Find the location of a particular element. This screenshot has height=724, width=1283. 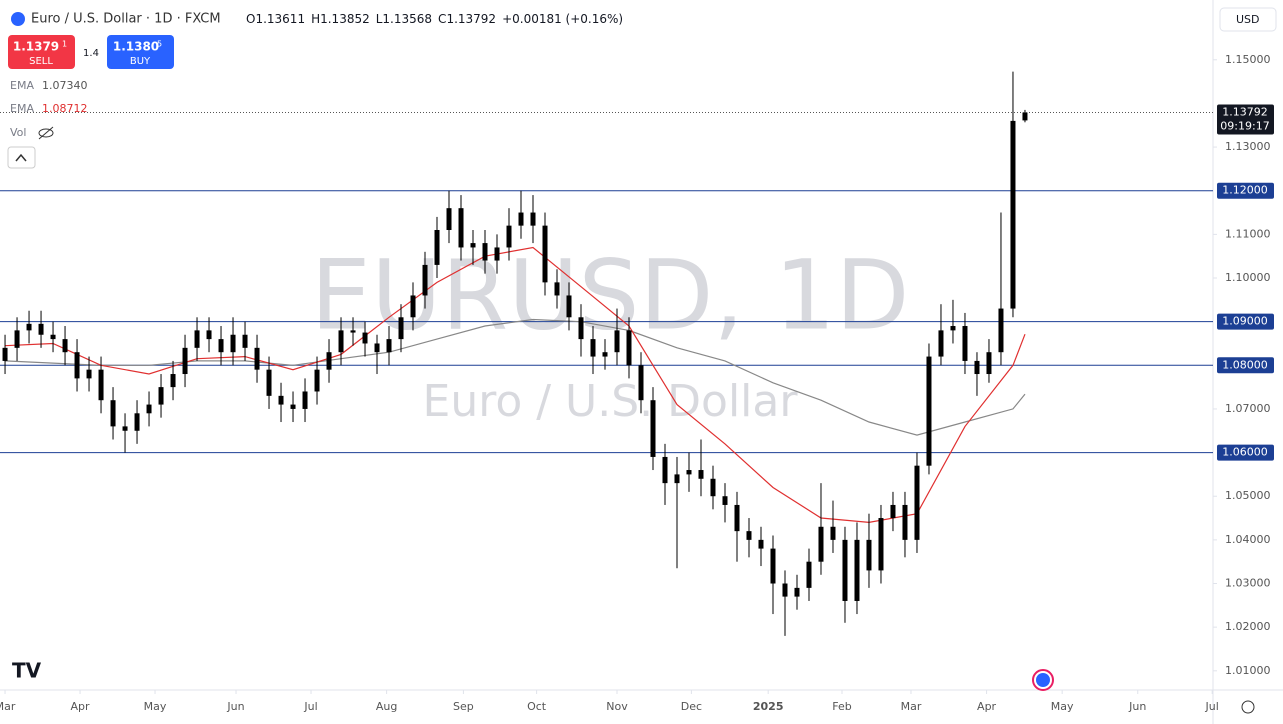

y-tick-label: 1.15000 is located at coordinates (1248, 59).